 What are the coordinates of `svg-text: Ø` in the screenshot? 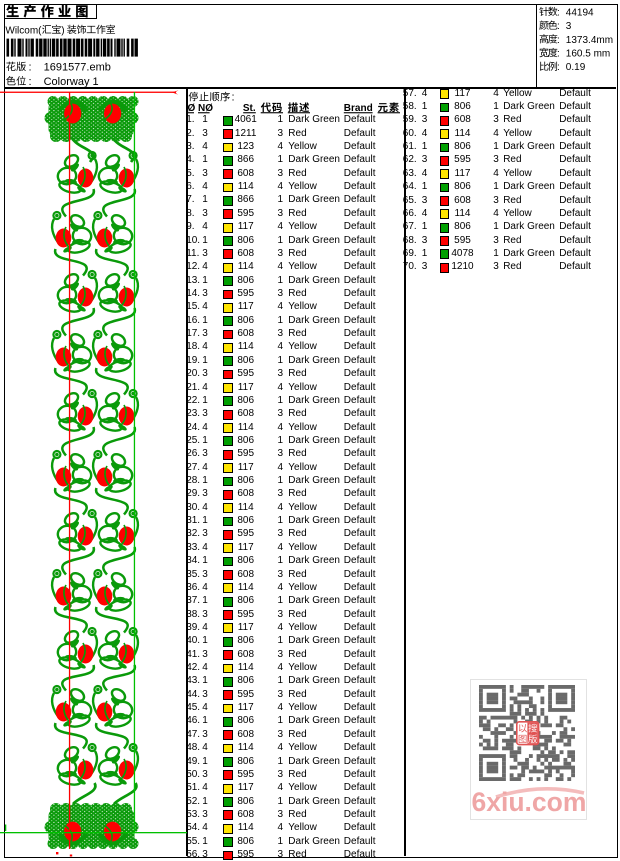 It's located at (192, 108).